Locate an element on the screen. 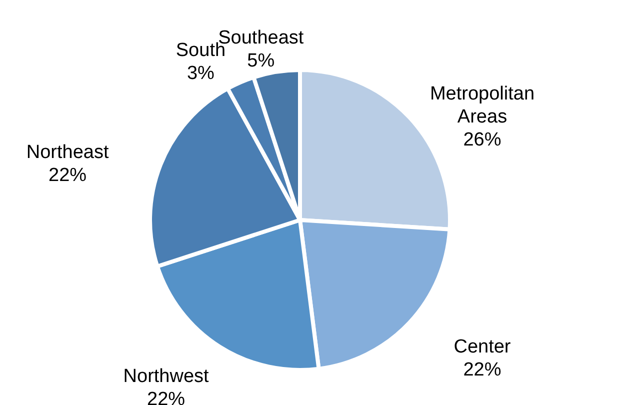 This screenshot has height=405, width=629. data-label: 3% is located at coordinates (200, 73).